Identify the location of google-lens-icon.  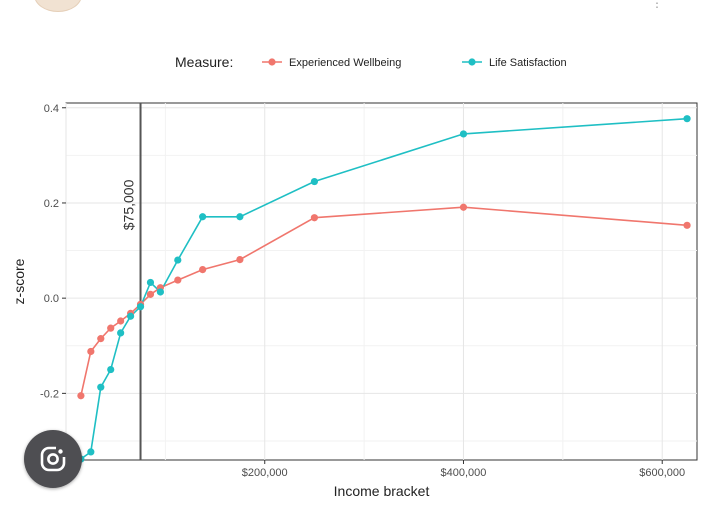
(53, 458).